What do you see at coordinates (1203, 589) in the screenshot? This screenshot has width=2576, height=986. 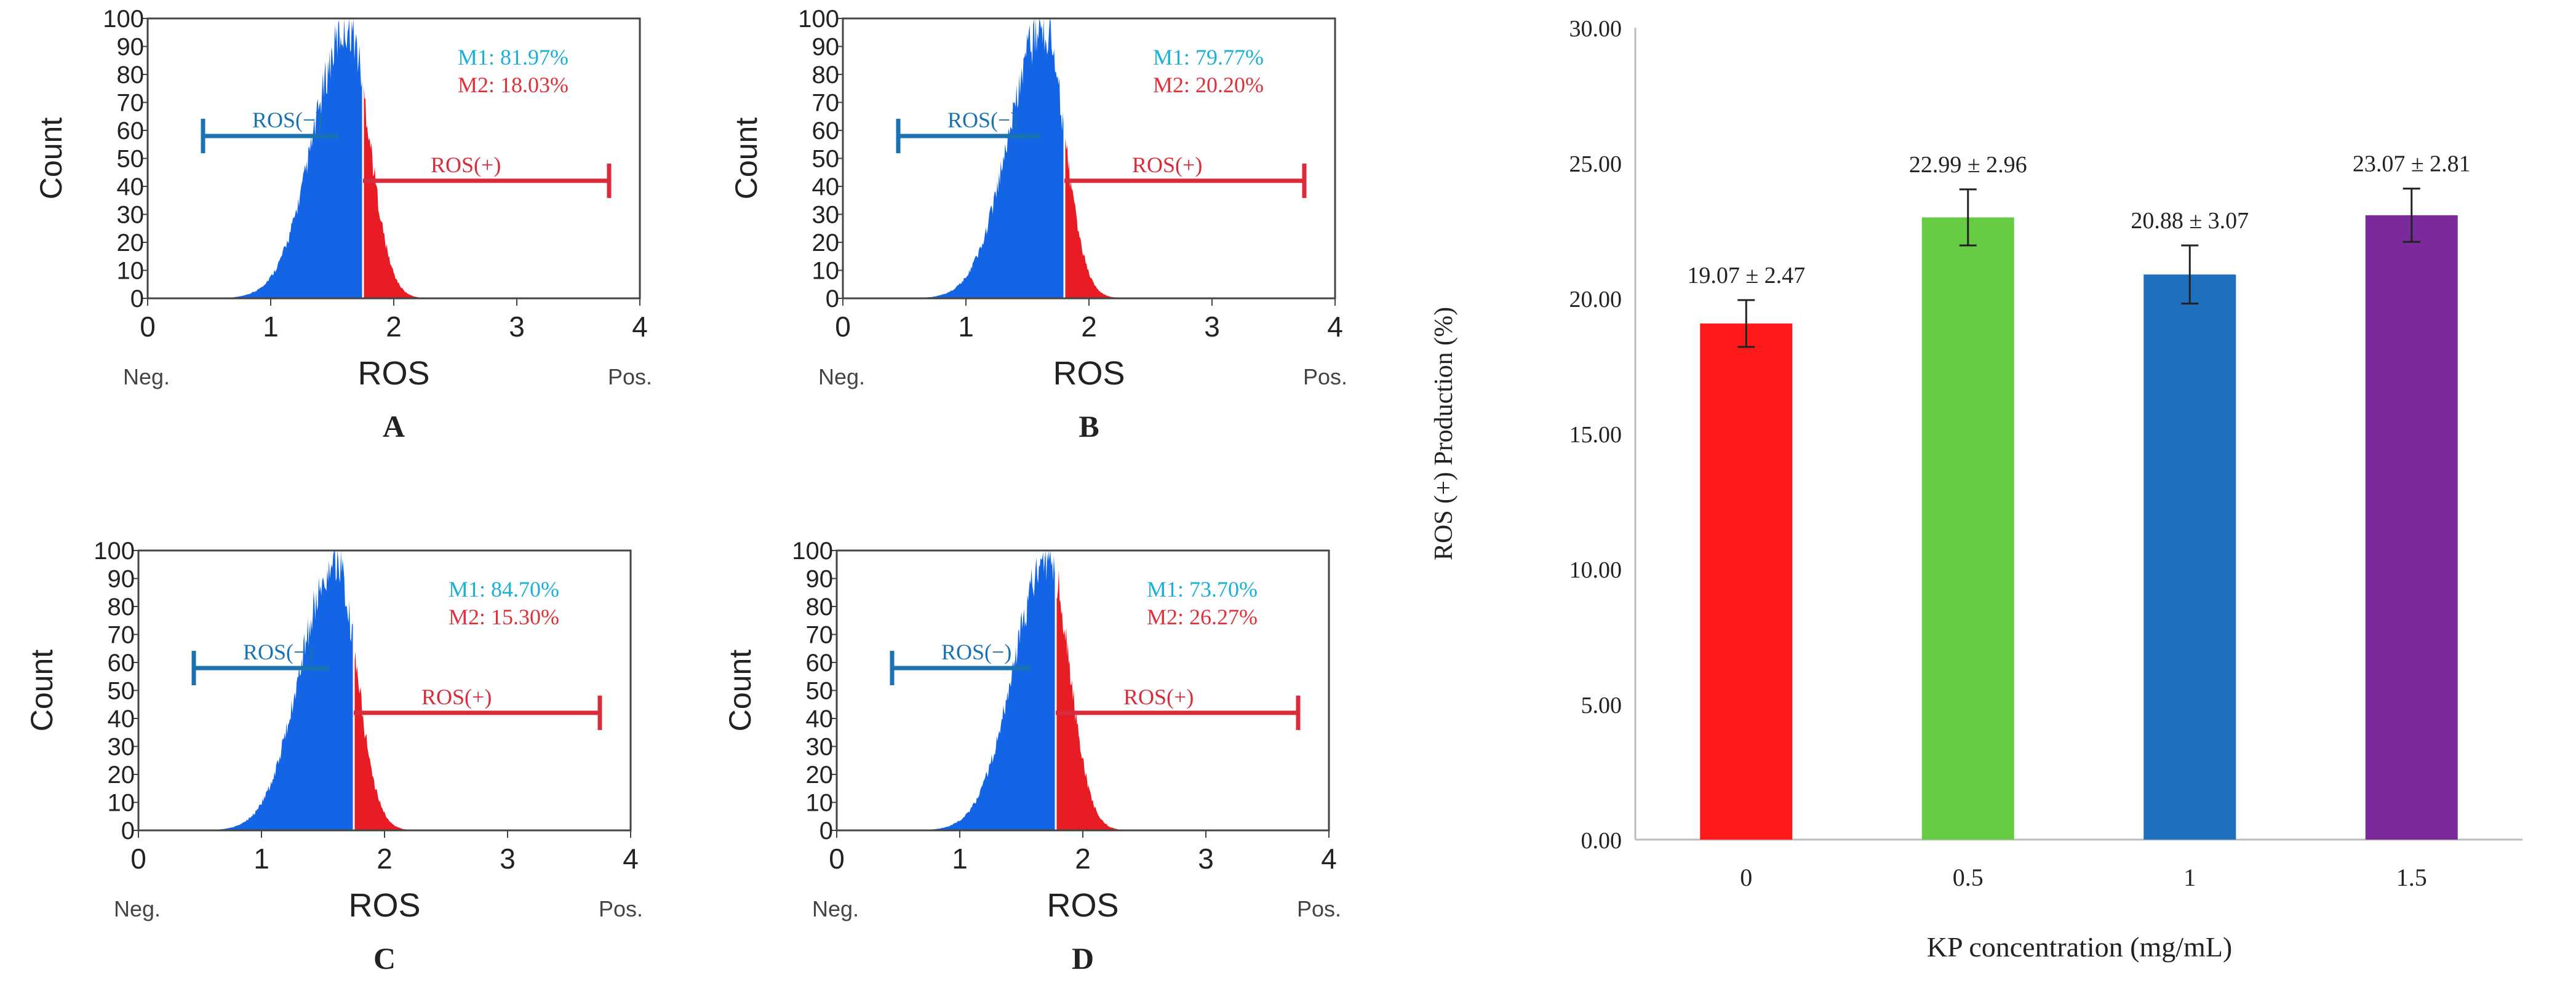 I see `m1-percentage: M1: 73.70%` at bounding box center [1203, 589].